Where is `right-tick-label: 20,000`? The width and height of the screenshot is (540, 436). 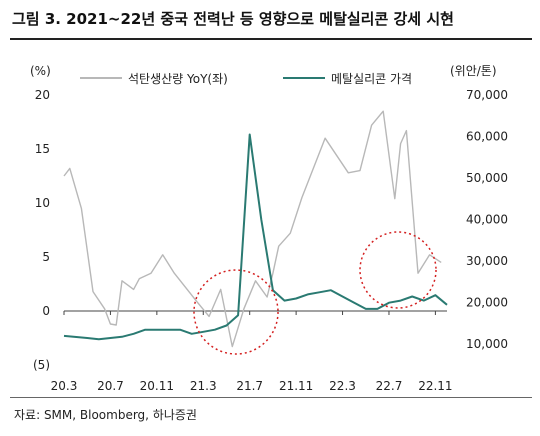 right-tick-label: 20,000 is located at coordinates (487, 303).